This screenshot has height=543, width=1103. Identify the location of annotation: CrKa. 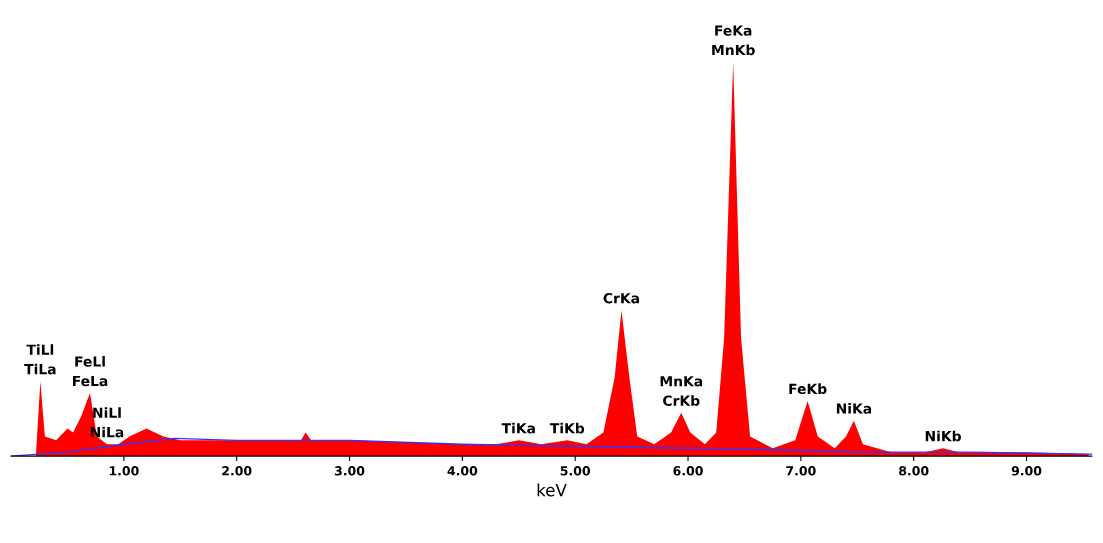
(621, 298).